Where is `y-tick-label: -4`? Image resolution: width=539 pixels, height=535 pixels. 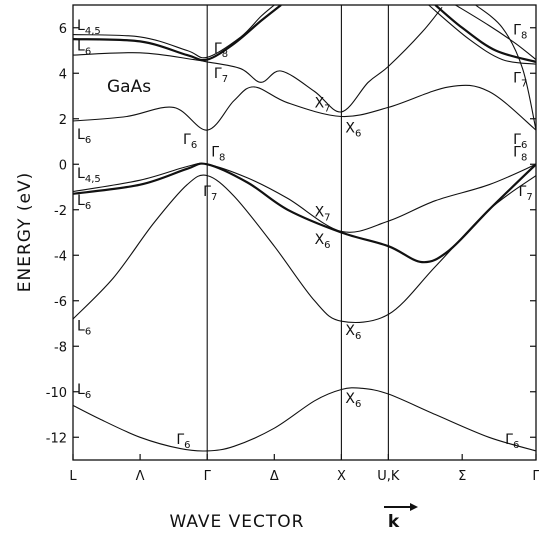 y-tick-label: -4 is located at coordinates (60, 256).